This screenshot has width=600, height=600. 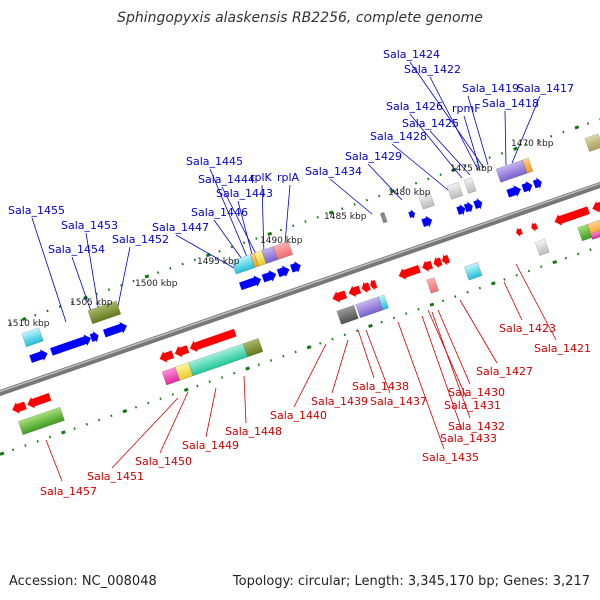 What do you see at coordinates (83, 581) in the screenshot?
I see `accession-text: Accession: NC_008048` at bounding box center [83, 581].